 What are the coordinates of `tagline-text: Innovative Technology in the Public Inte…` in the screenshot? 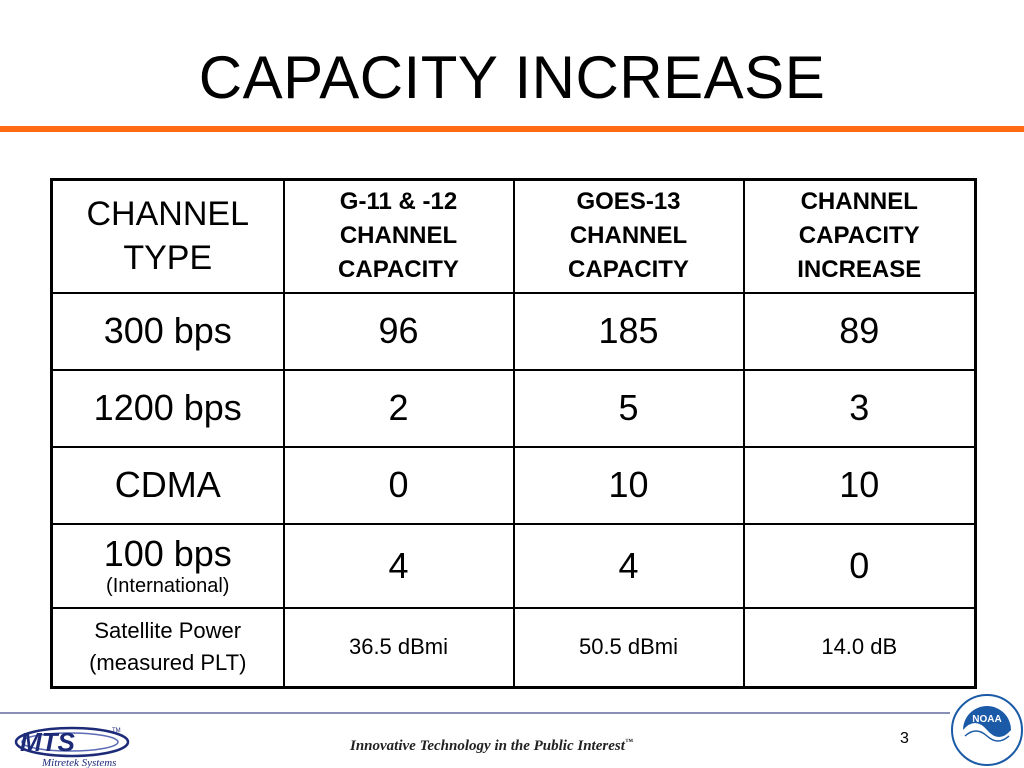 It's located at (487, 746).